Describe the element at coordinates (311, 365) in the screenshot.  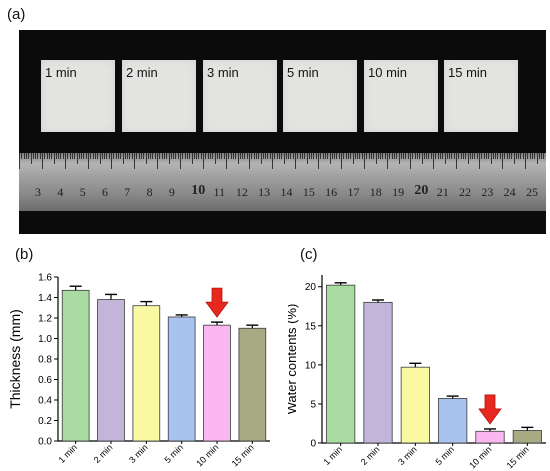
I see `y-tick-label: 10` at that location.